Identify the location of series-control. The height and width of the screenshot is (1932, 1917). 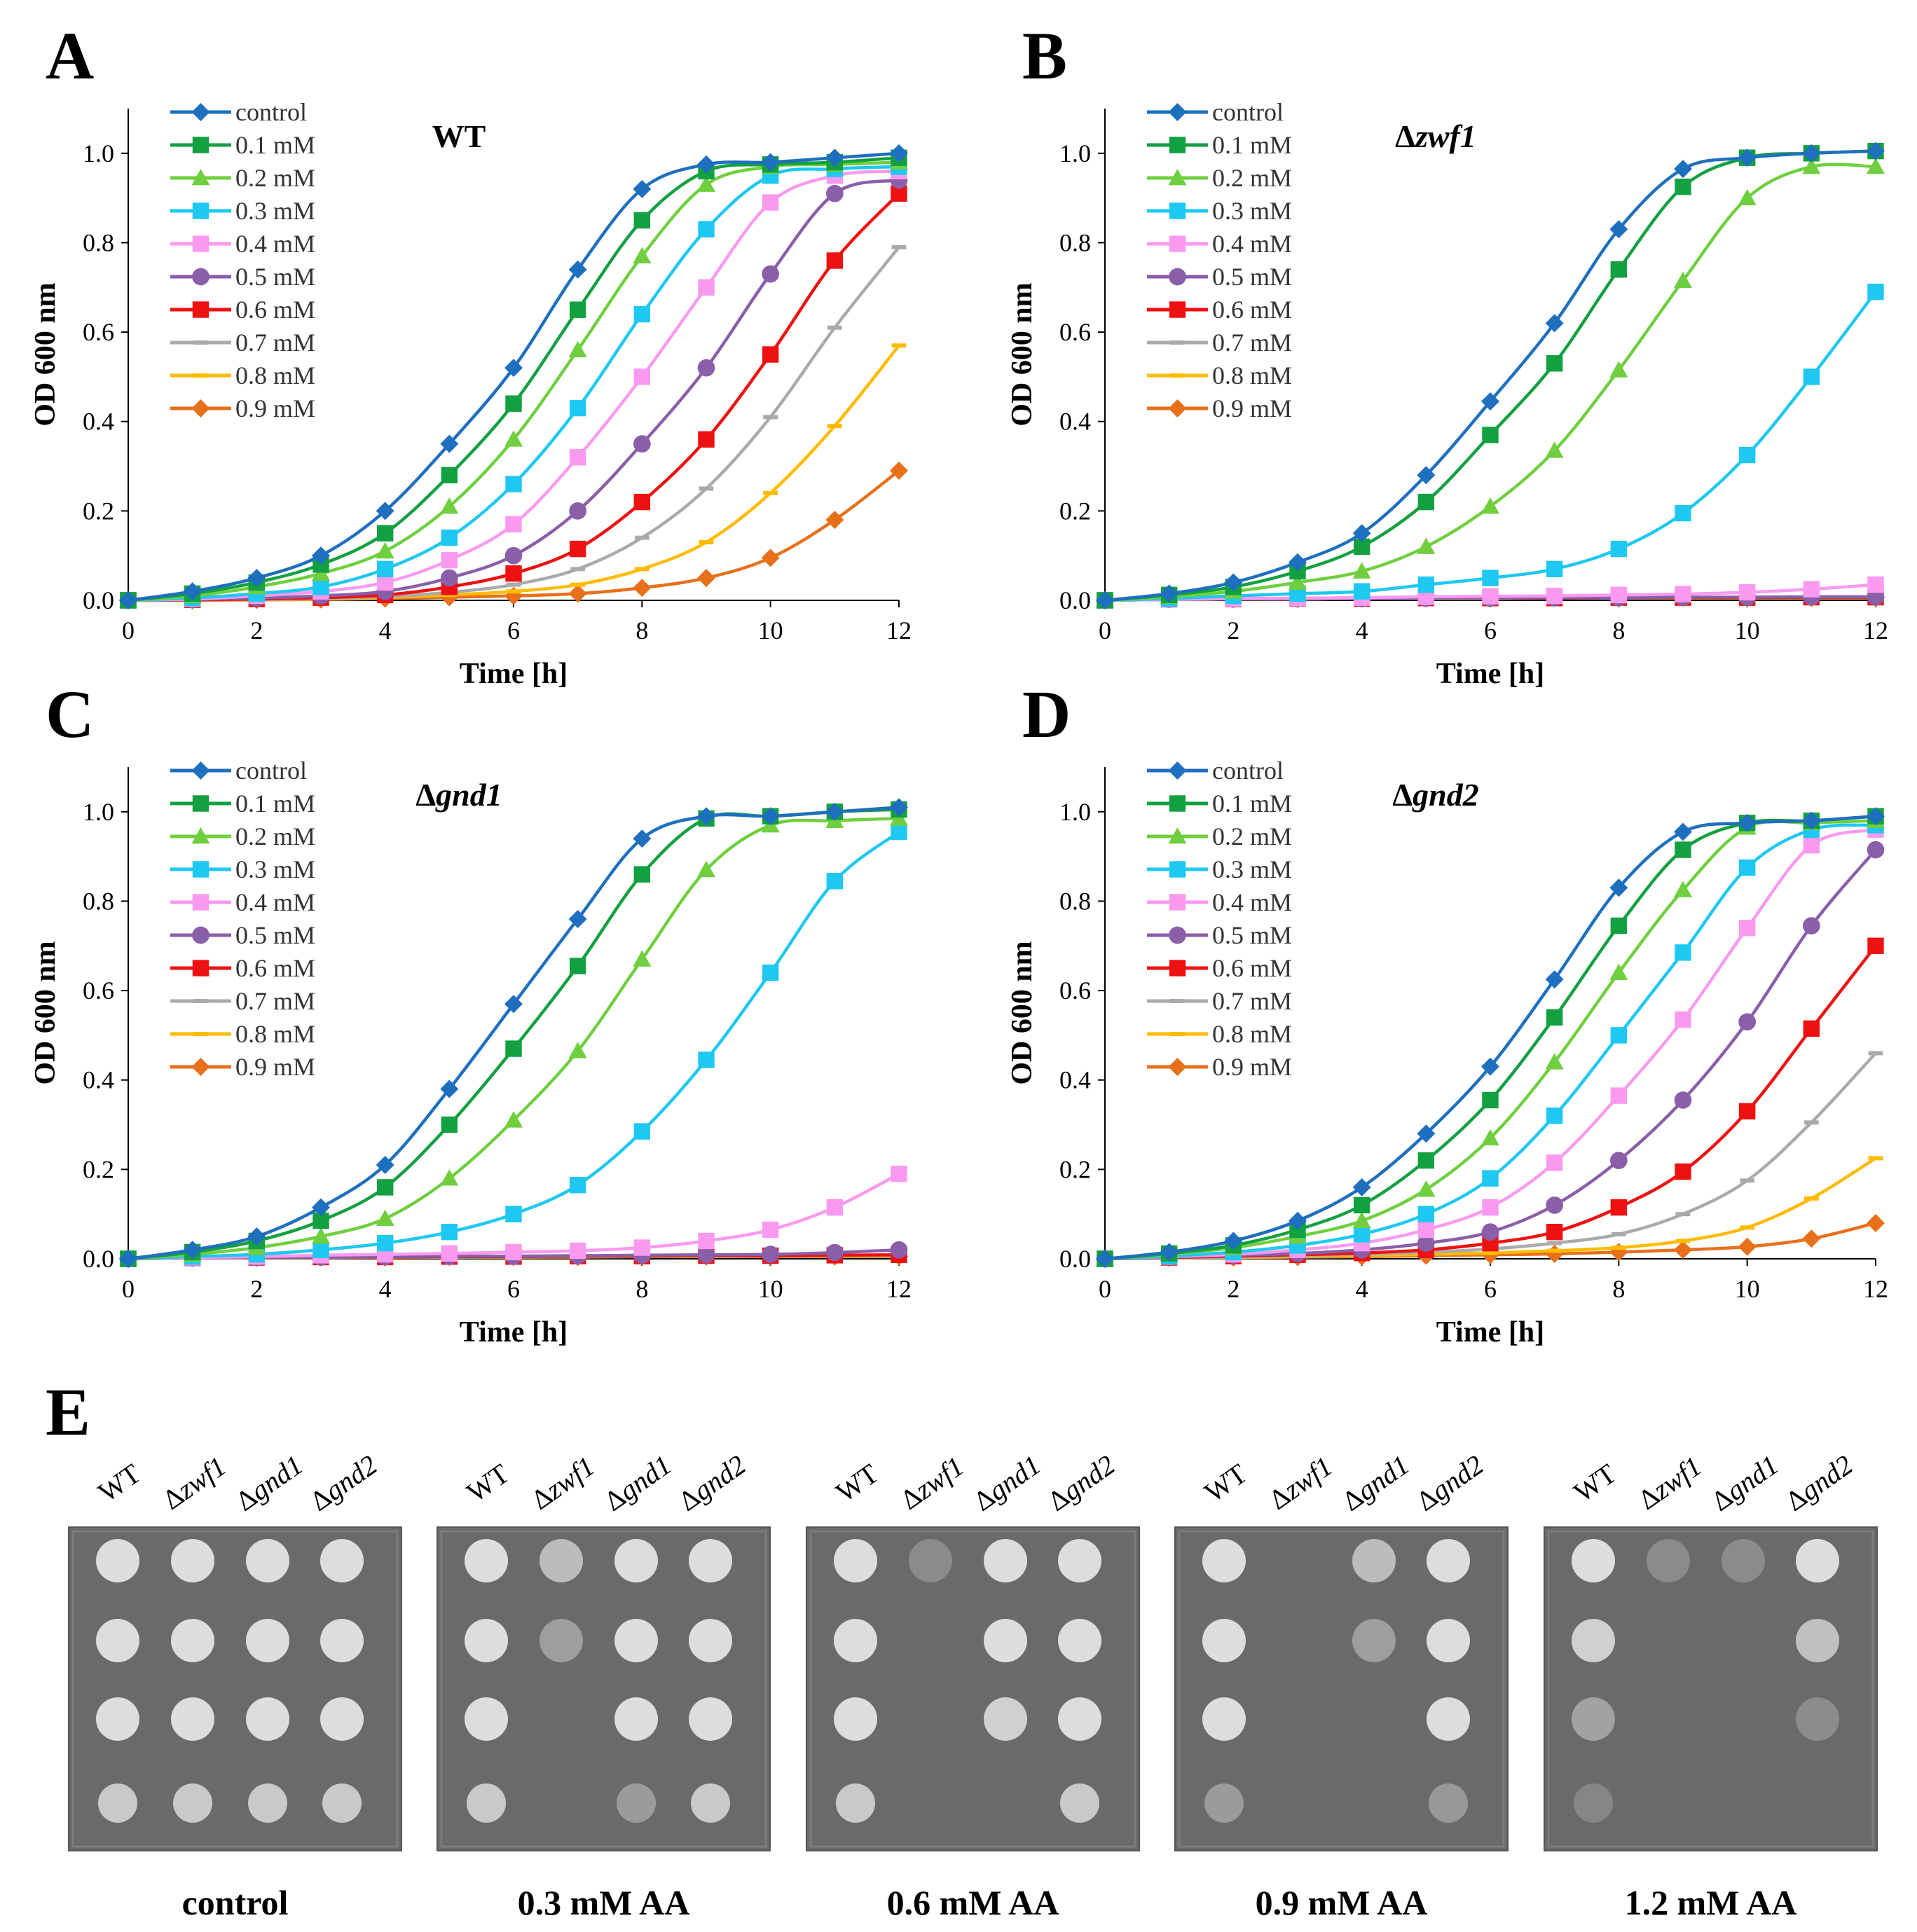
(1490, 1037).